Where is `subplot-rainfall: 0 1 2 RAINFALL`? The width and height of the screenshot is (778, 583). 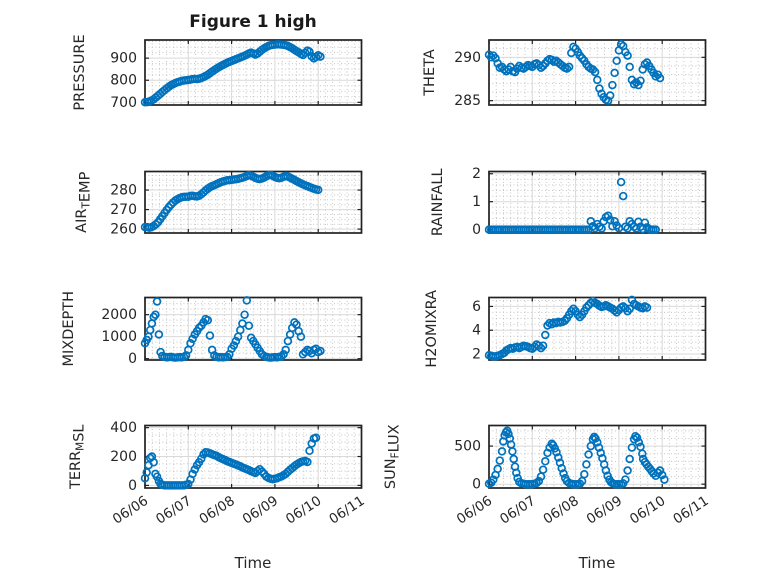 subplot-rainfall: 0 1 2 RAINFALL is located at coordinates (568, 202).